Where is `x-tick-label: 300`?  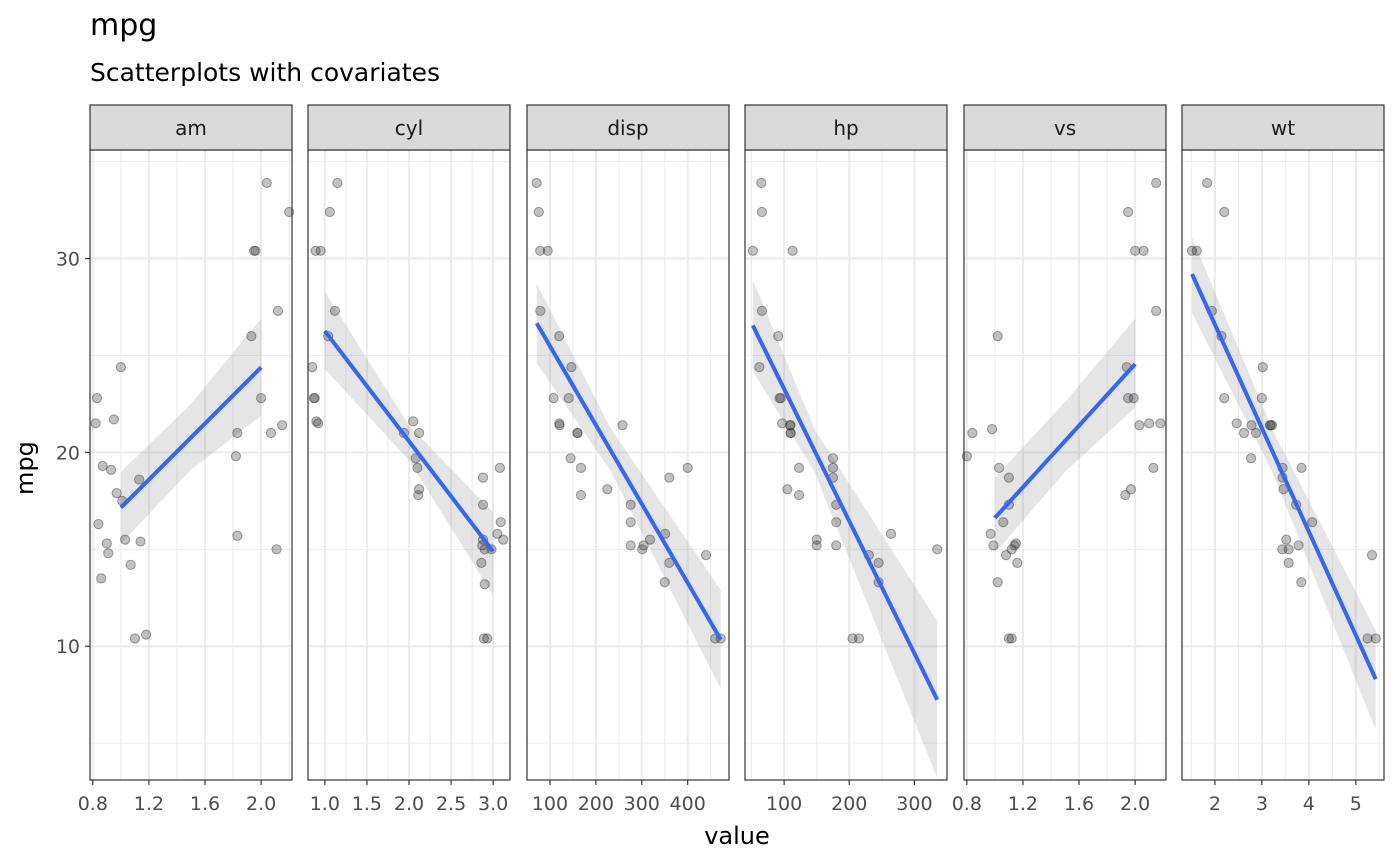 x-tick-label: 300 is located at coordinates (914, 804).